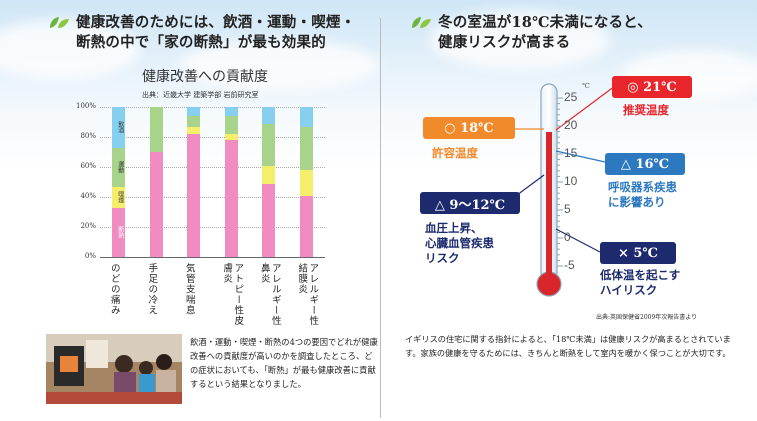  What do you see at coordinates (637, 202) in the screenshot?
I see `respiratory-label-line2: に影響あり` at bounding box center [637, 202].